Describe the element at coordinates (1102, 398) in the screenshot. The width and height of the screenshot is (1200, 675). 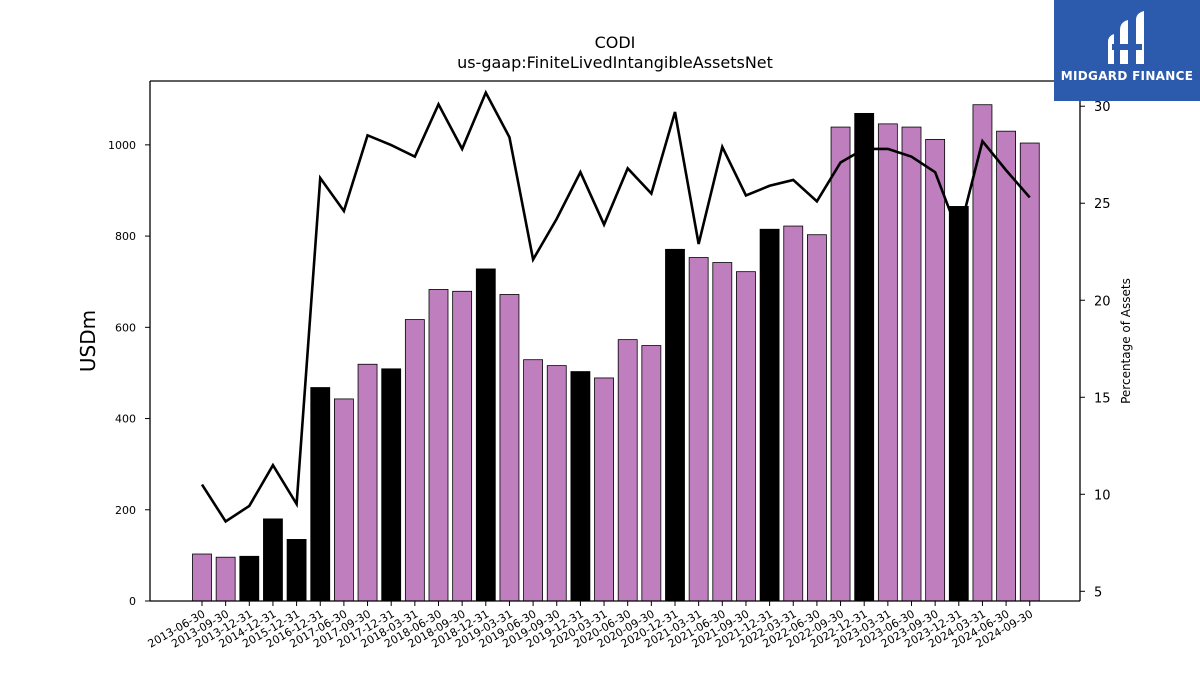
I see `y2-tick-label: 15` at that location.